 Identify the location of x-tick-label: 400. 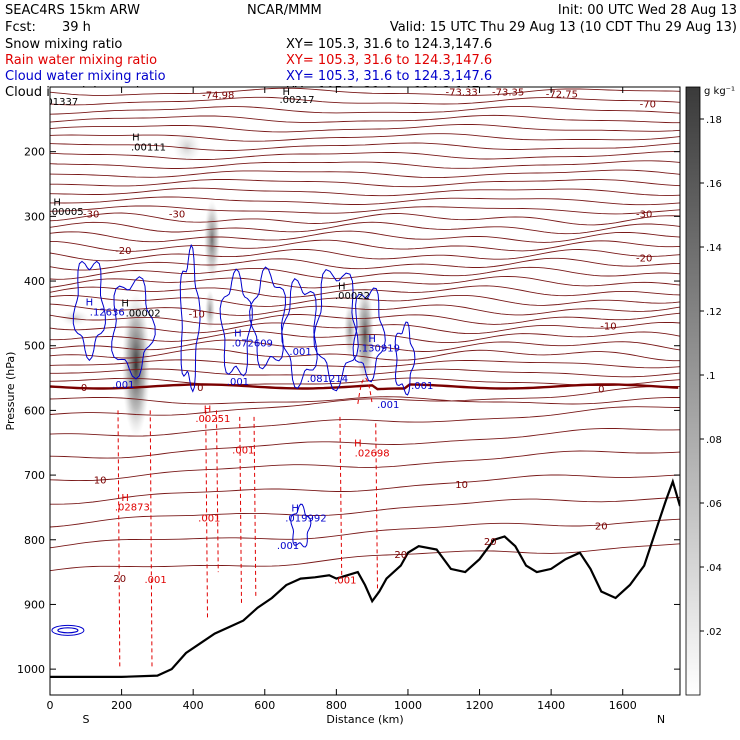
(193, 705).